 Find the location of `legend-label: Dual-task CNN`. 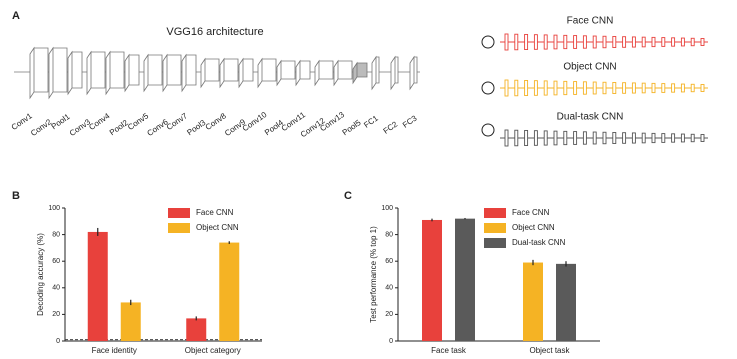

legend-label: Dual-task CNN is located at coordinates (539, 242).